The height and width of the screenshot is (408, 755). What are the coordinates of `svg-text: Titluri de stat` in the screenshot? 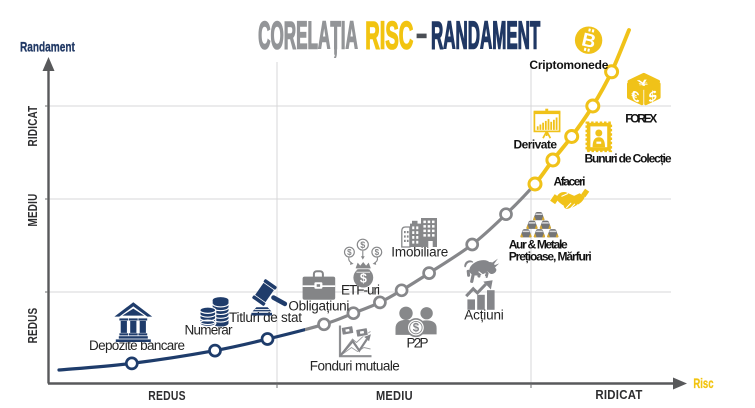 It's located at (265, 317).